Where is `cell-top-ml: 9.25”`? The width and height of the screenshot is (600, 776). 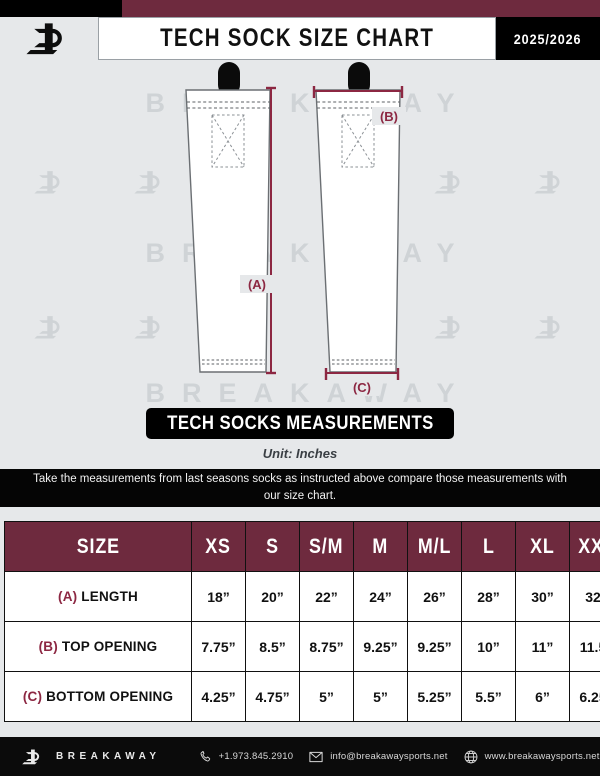
cell-top-ml: 9.25” is located at coordinates (434, 646).